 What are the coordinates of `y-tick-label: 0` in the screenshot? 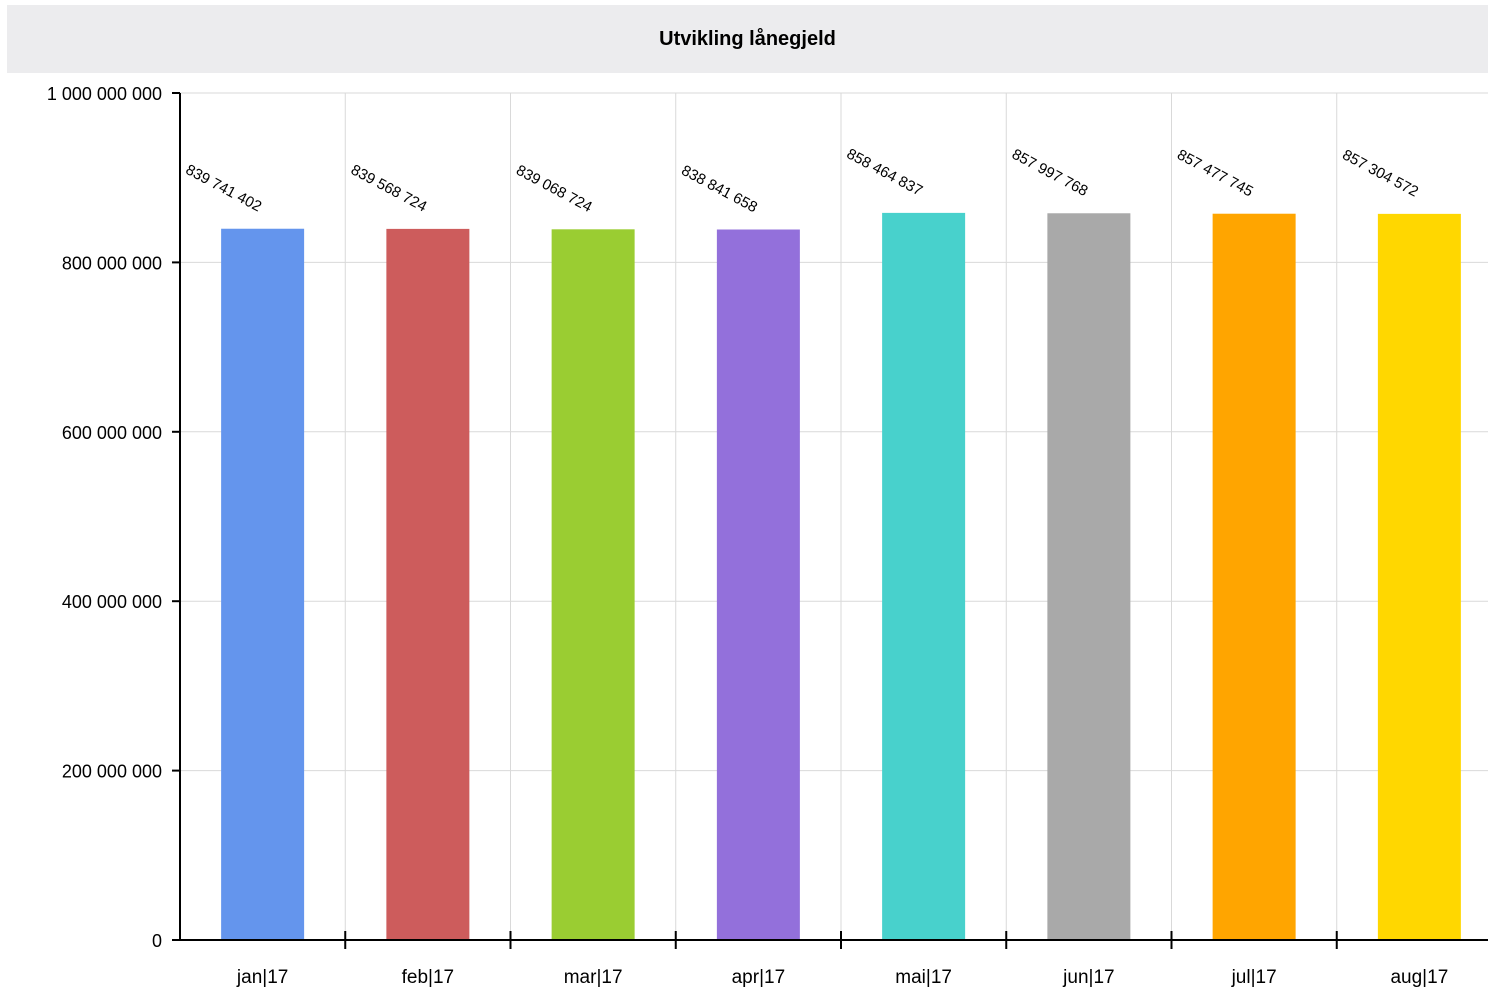 It's located at (157, 941).